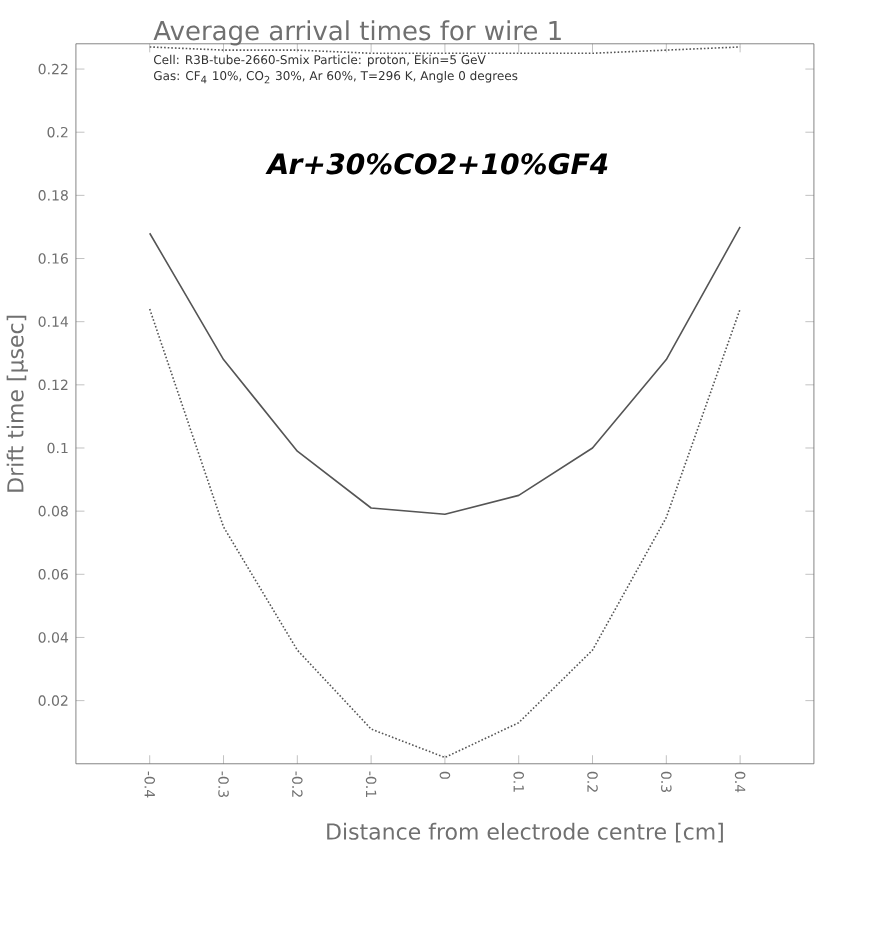 Image resolution: width=894 pixels, height=928 pixels. What do you see at coordinates (357, 33) in the screenshot?
I see `chart-title: Average arrival times for wire 1` at bounding box center [357, 33].